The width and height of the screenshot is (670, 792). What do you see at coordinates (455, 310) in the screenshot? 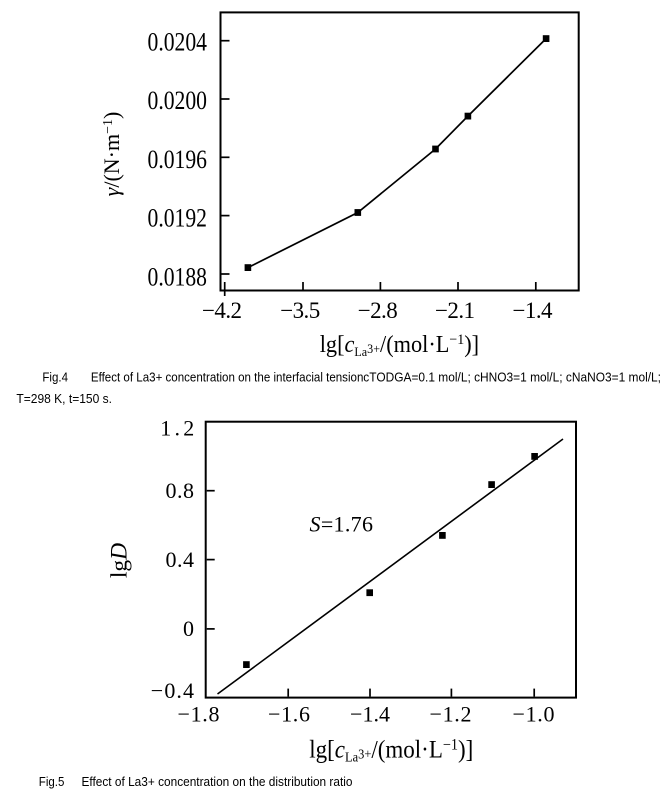
I see `svg-text: −2.1` at bounding box center [455, 310].